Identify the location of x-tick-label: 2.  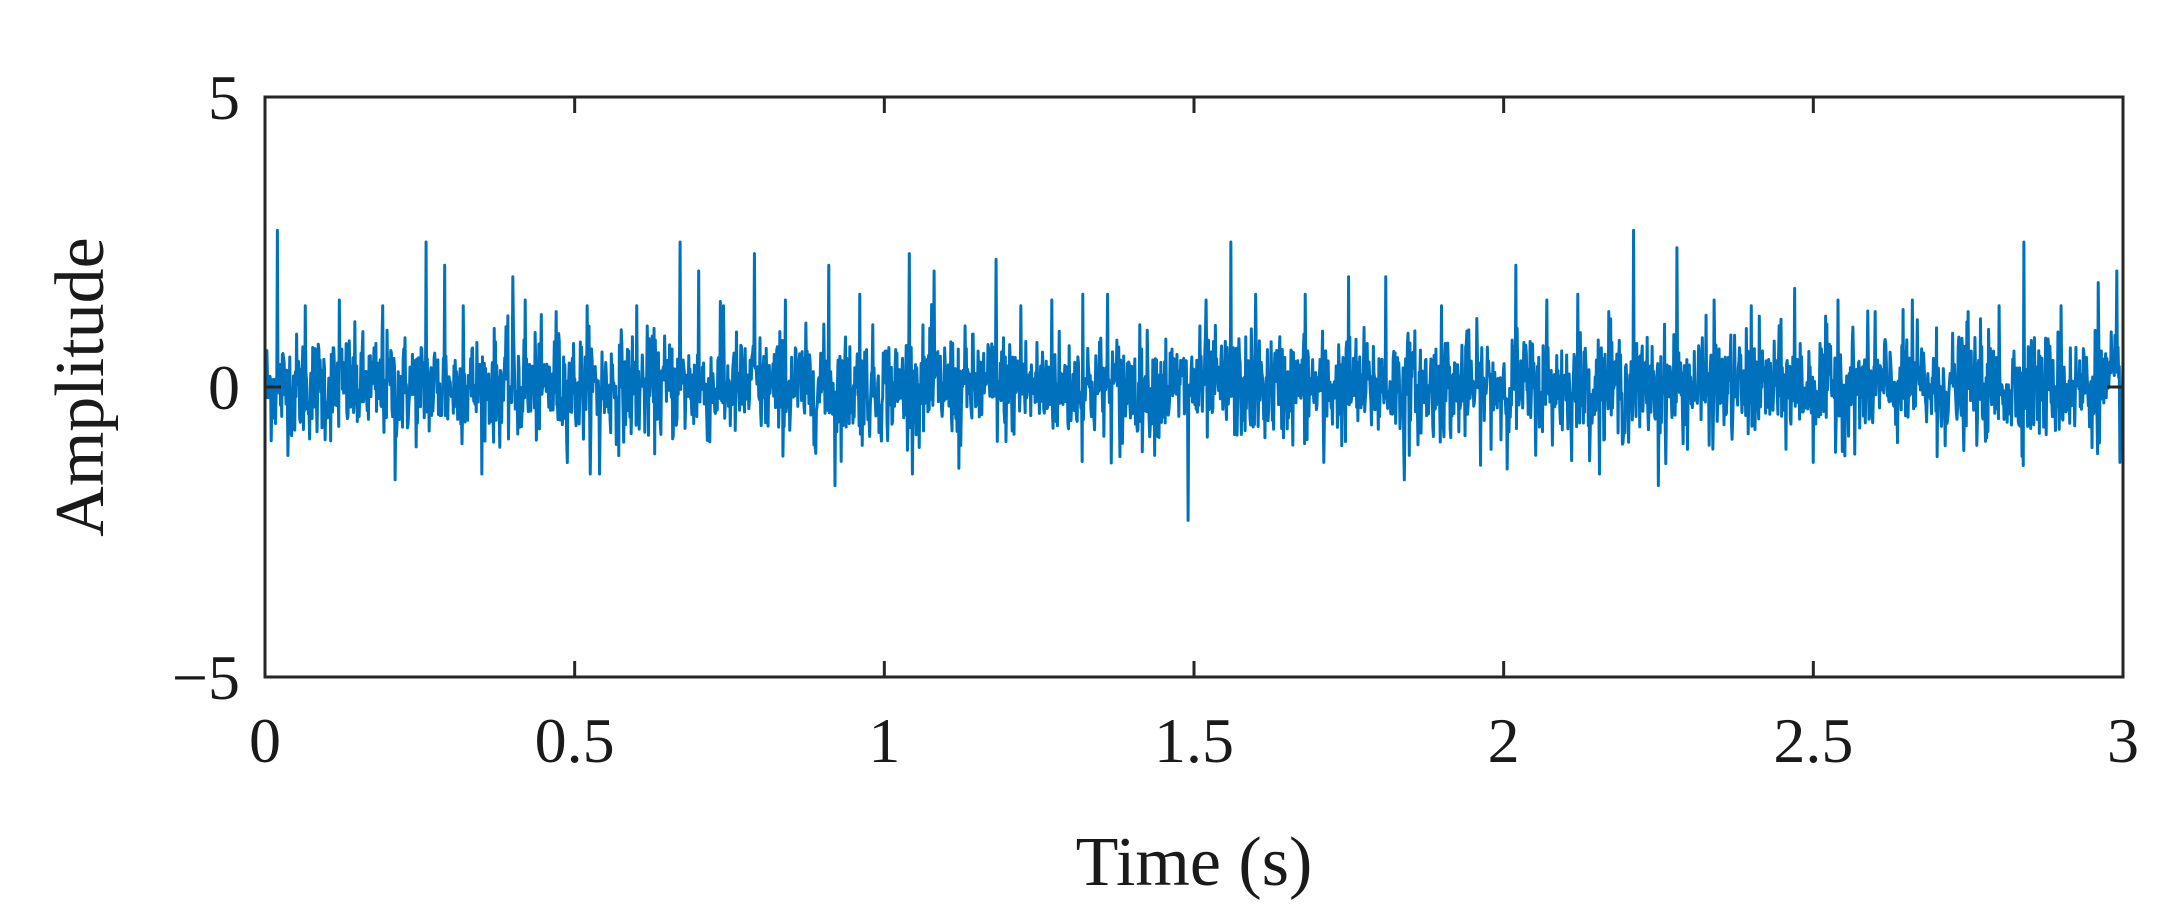
(1504, 740).